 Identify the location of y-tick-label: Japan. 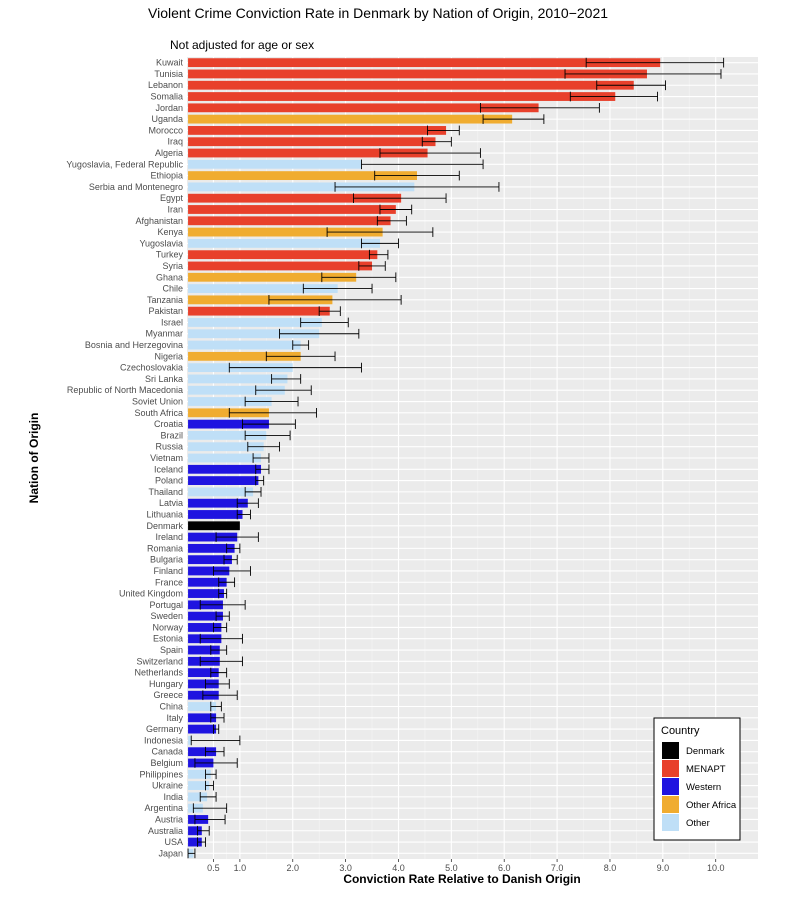
(170, 853).